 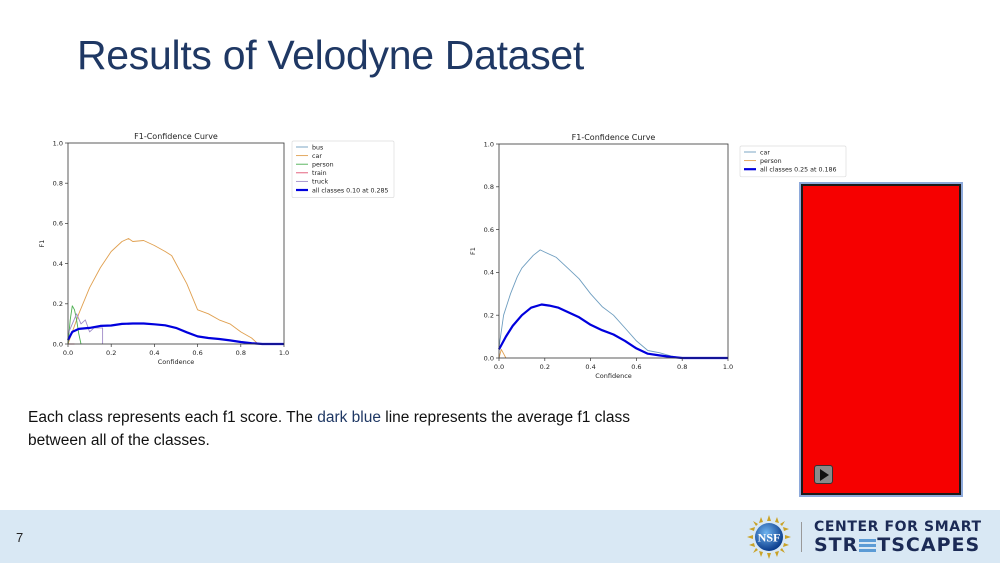 What do you see at coordinates (317, 147) in the screenshot?
I see `svg-text: bus` at bounding box center [317, 147].